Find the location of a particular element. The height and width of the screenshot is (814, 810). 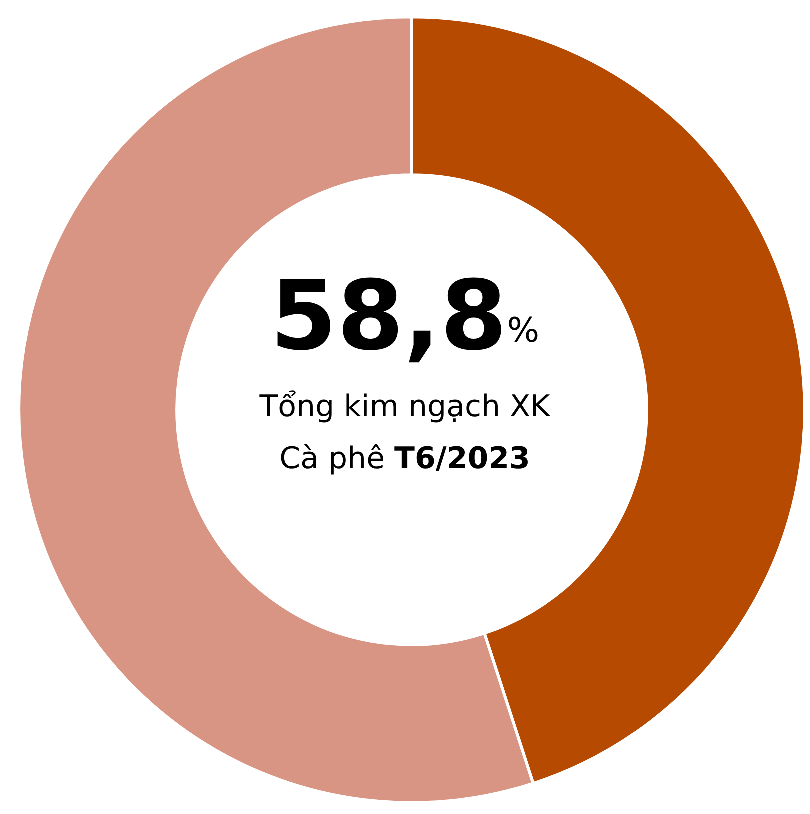

text: Cà phê T6/2023 is located at coordinates (405, 459).